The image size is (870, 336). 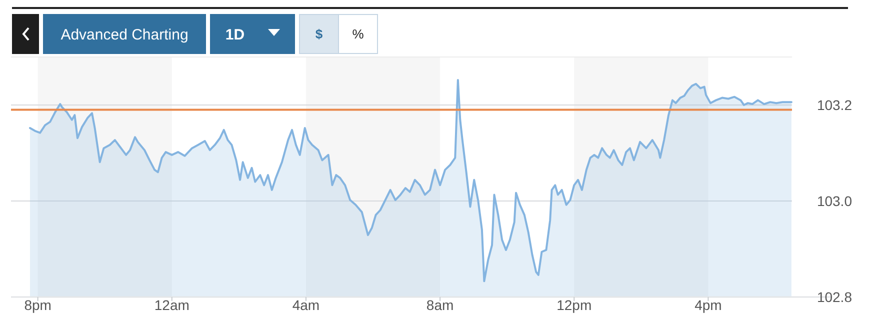 What do you see at coordinates (708, 305) in the screenshot?
I see `x-tick-label: 4pm` at bounding box center [708, 305].